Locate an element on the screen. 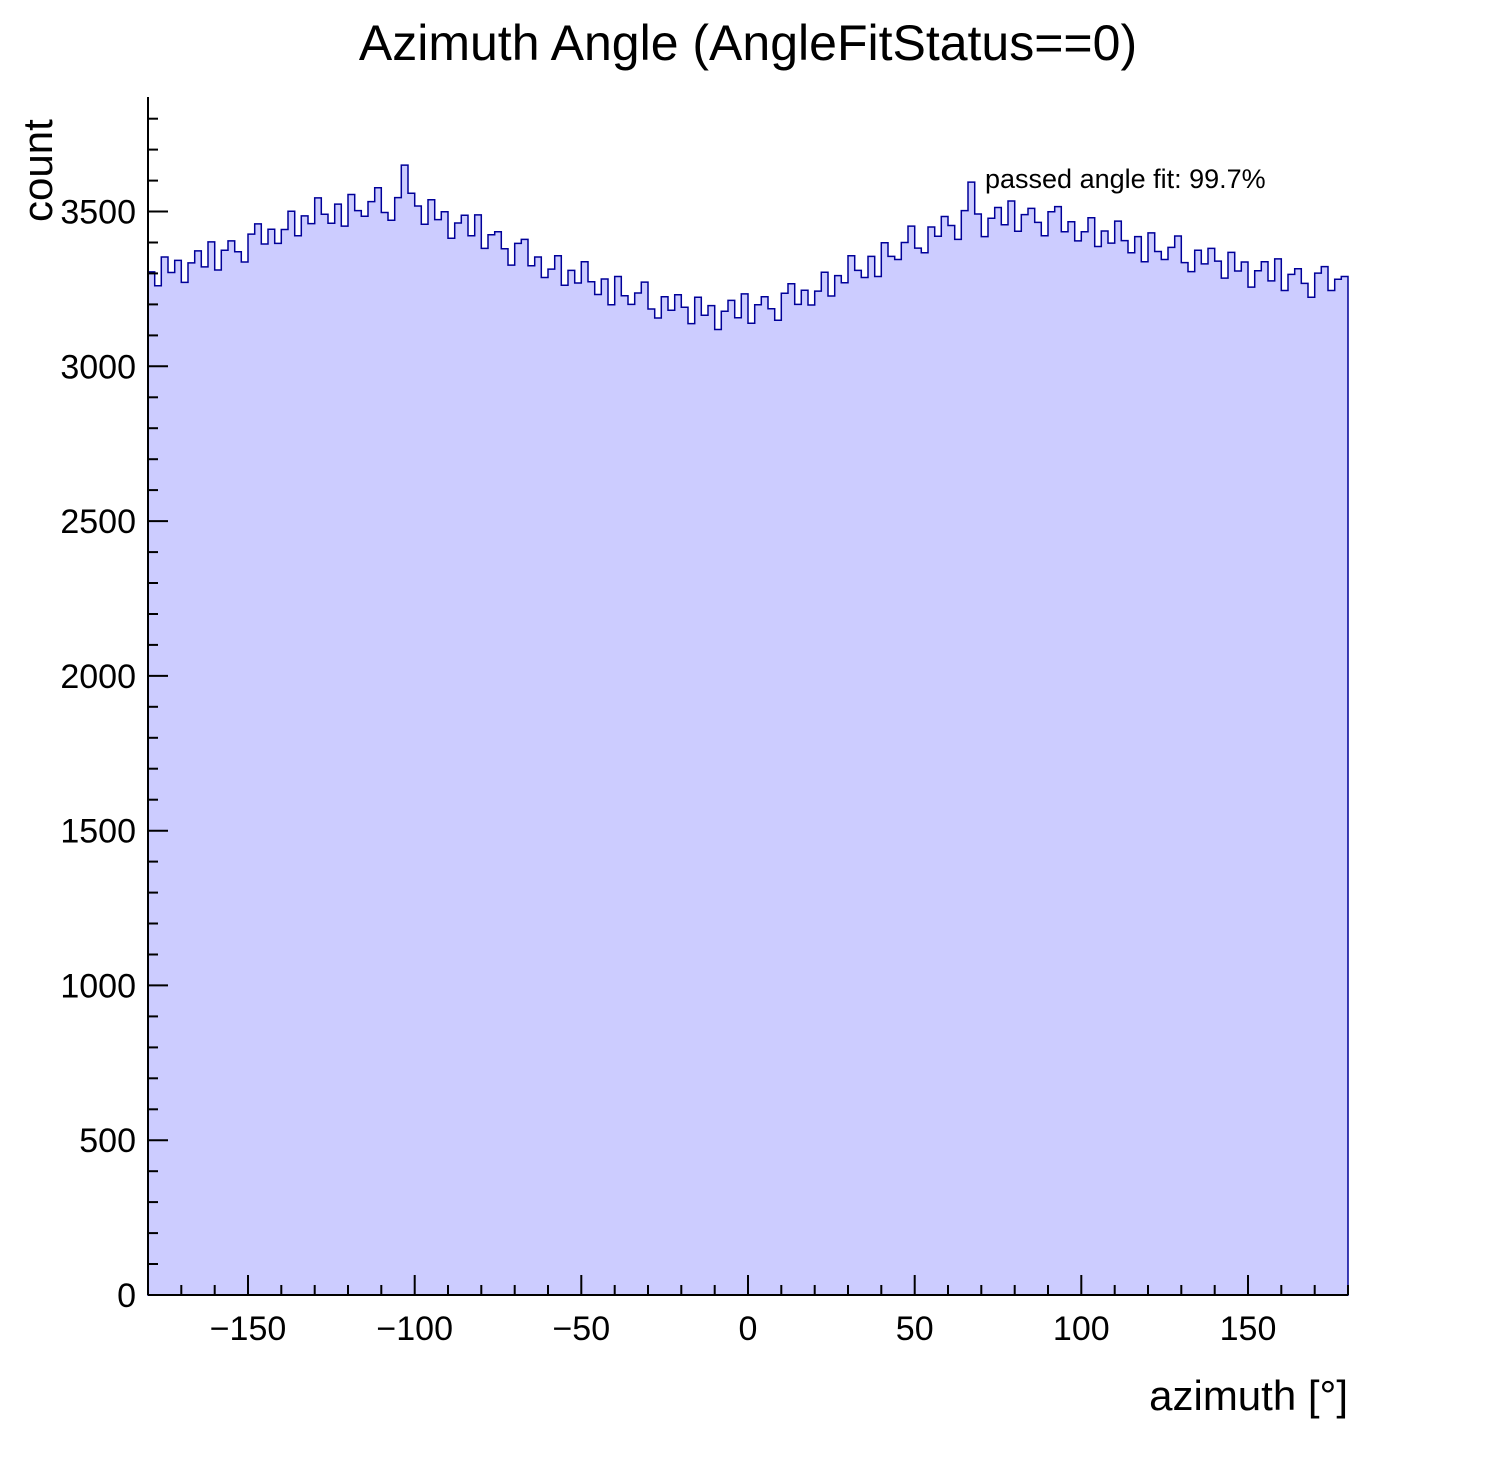 The width and height of the screenshot is (1496, 1472). x-tick-label: 50 is located at coordinates (915, 1329).